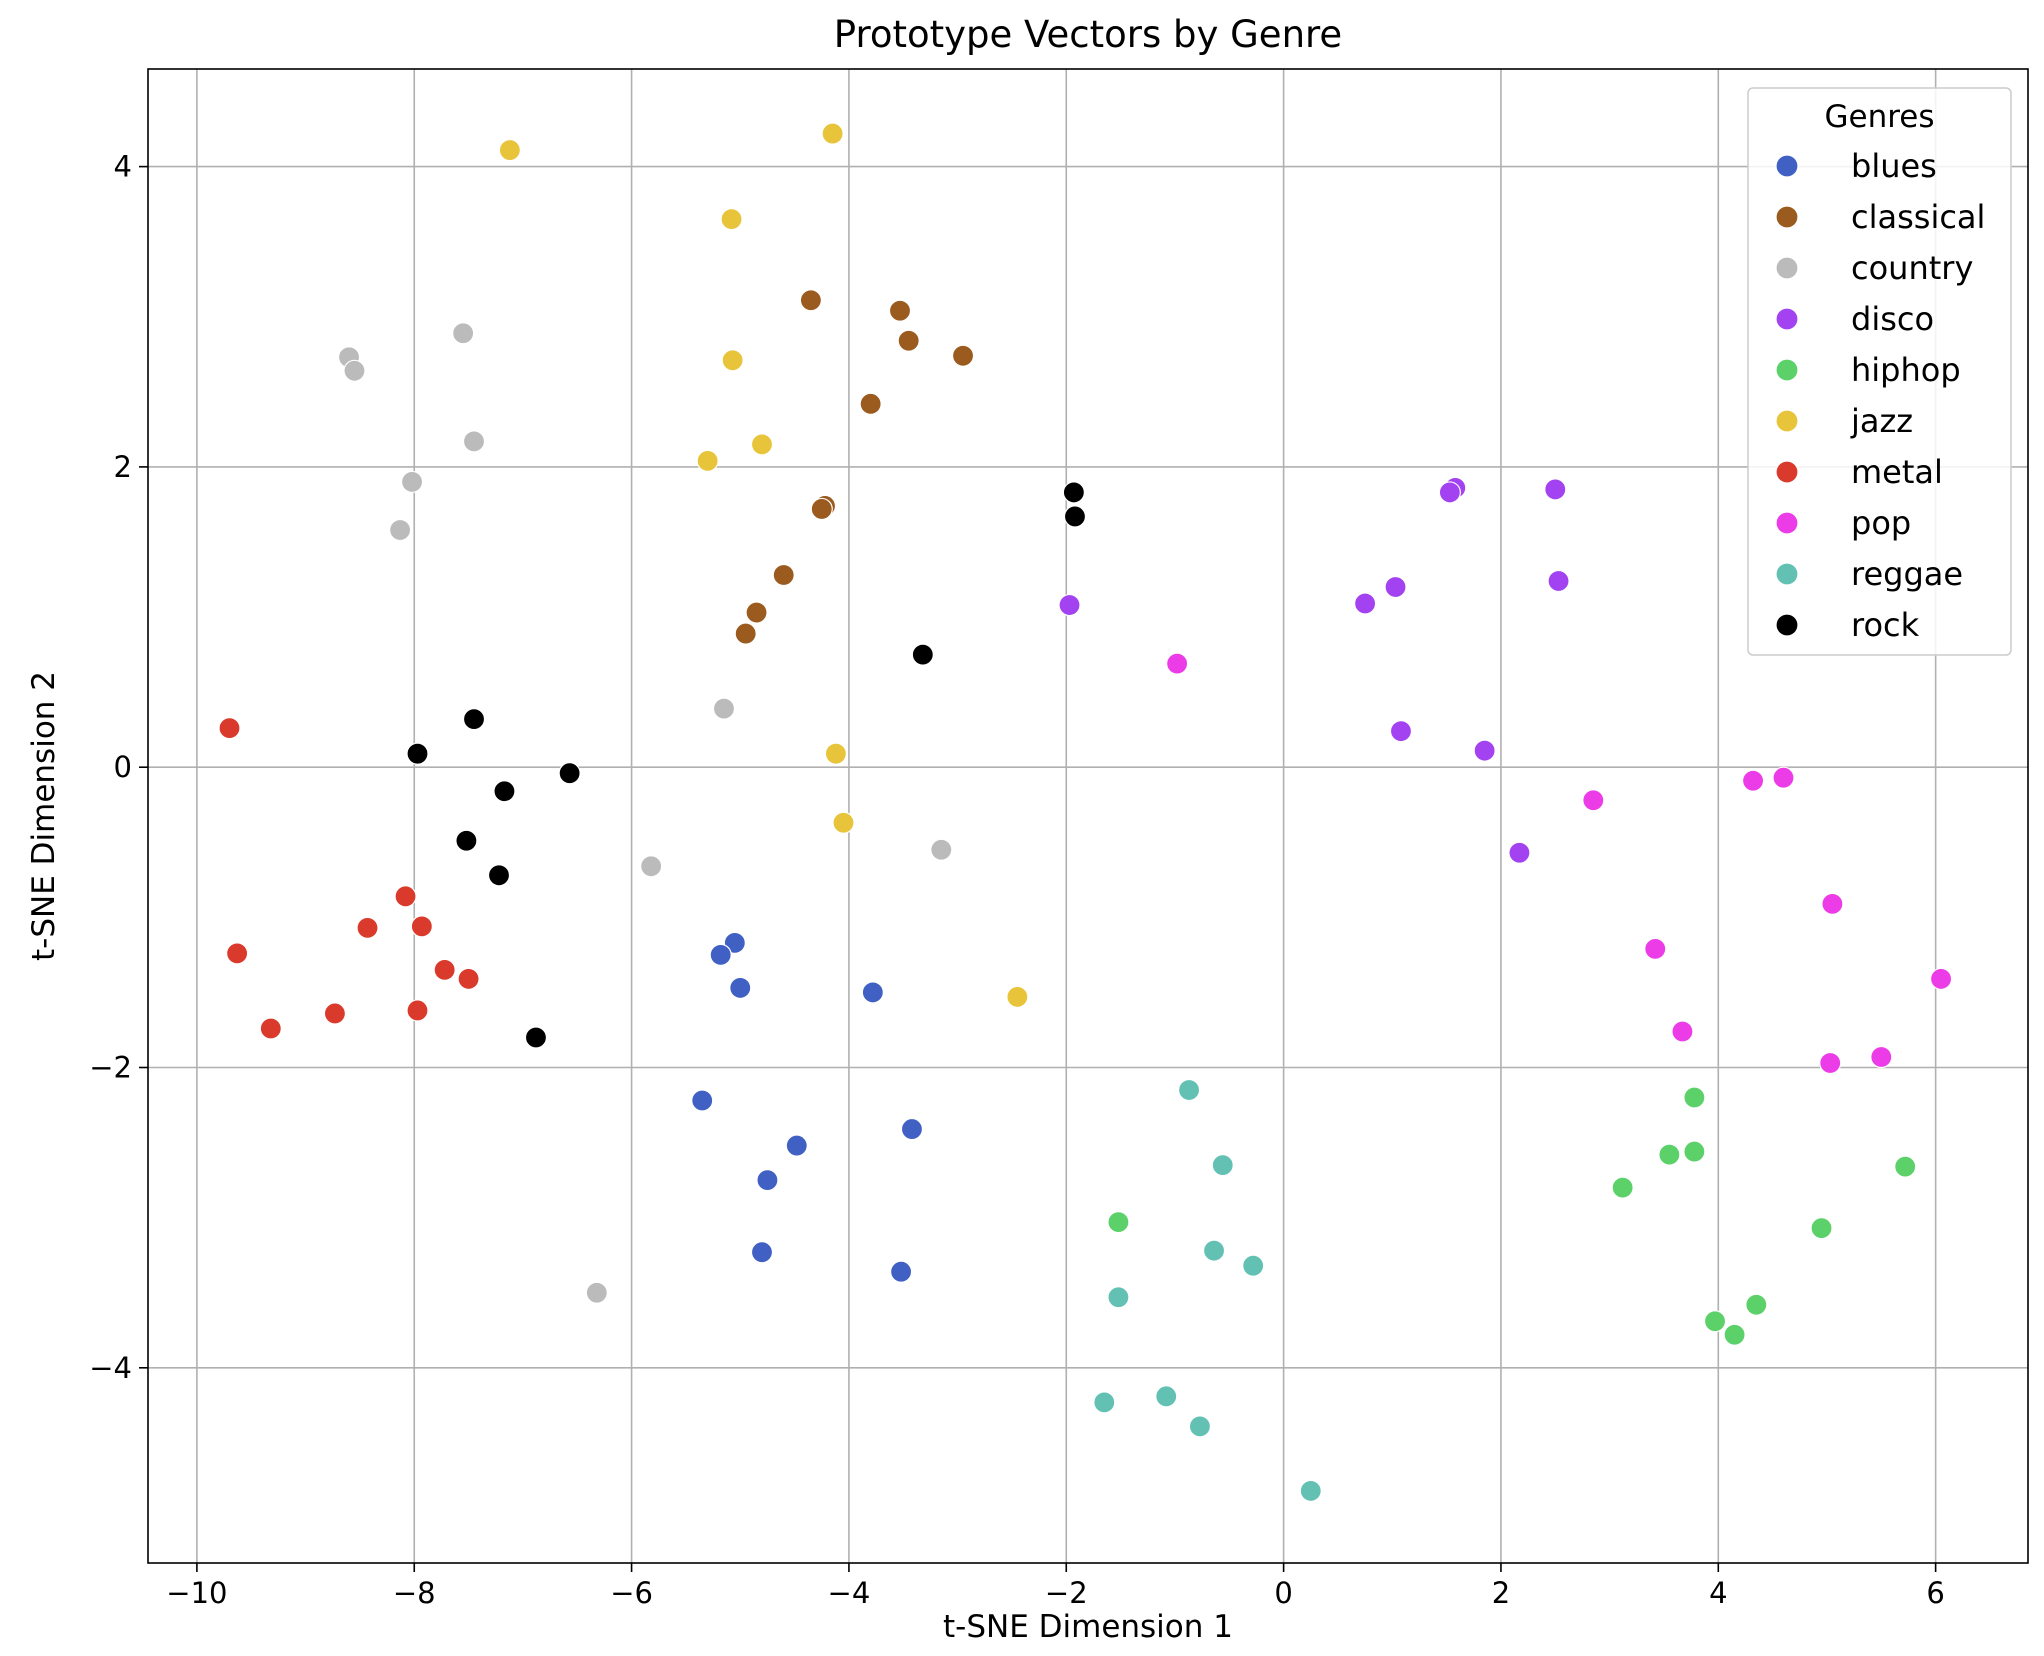  What do you see at coordinates (1787, 166) in the screenshot?
I see `legend-marker-blues` at bounding box center [1787, 166].